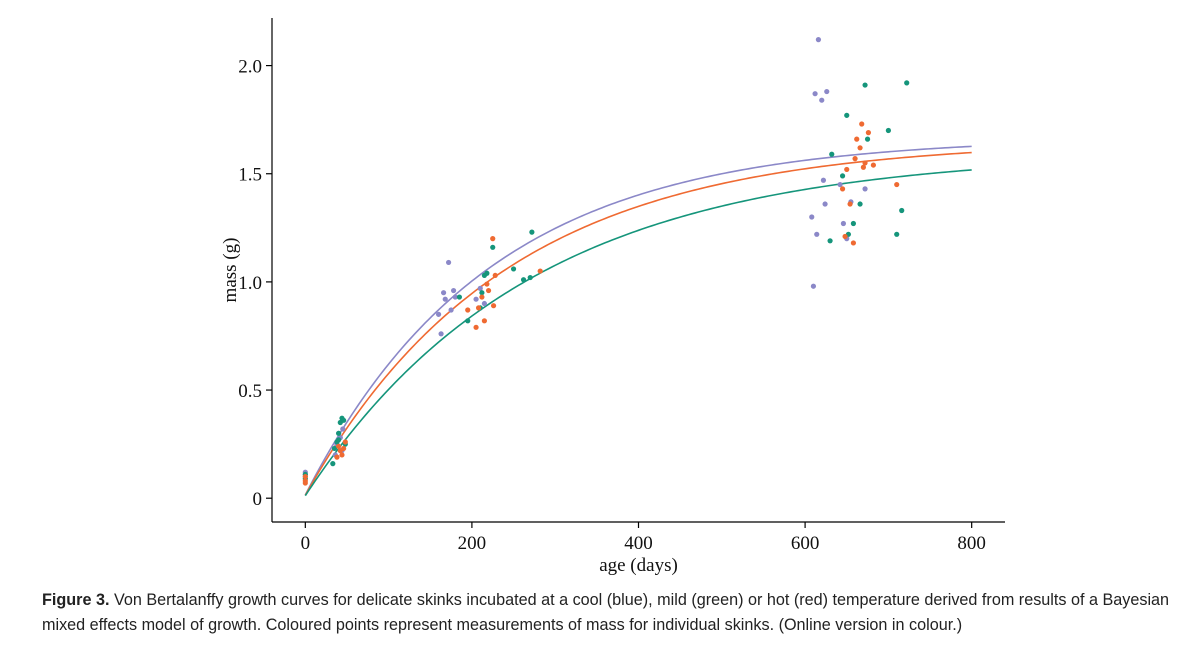  Describe the element at coordinates (250, 67) in the screenshot. I see `y-tick-label: 2.0` at that location.